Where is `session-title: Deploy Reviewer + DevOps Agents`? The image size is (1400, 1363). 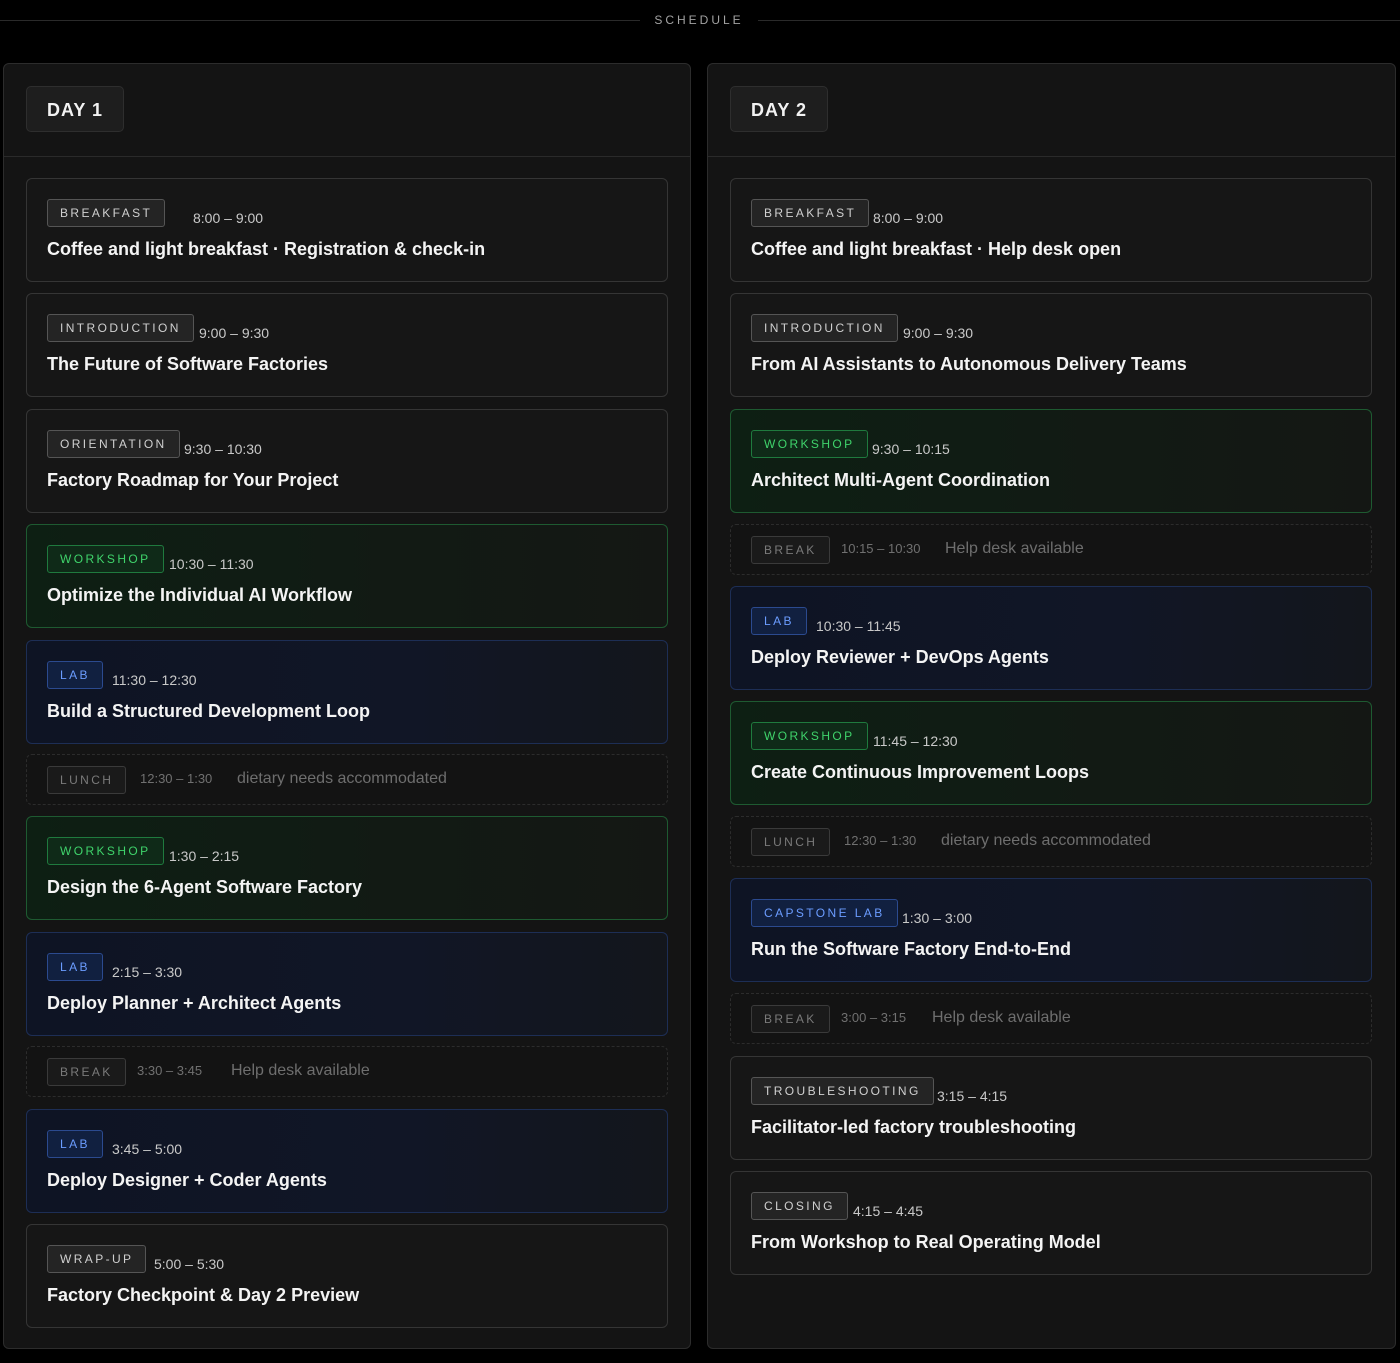
session-title: Deploy Reviewer + DevOps Agents is located at coordinates (900, 657).